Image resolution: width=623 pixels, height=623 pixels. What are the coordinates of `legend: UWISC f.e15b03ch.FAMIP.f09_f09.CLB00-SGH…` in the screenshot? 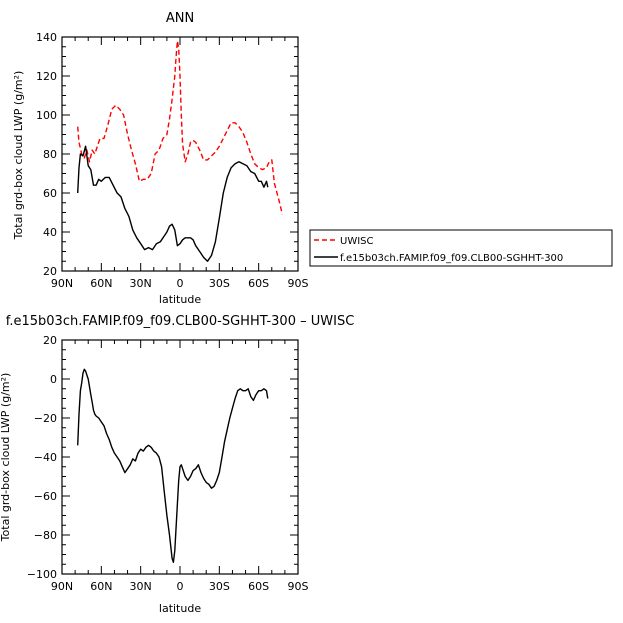 It's located at (461, 248).